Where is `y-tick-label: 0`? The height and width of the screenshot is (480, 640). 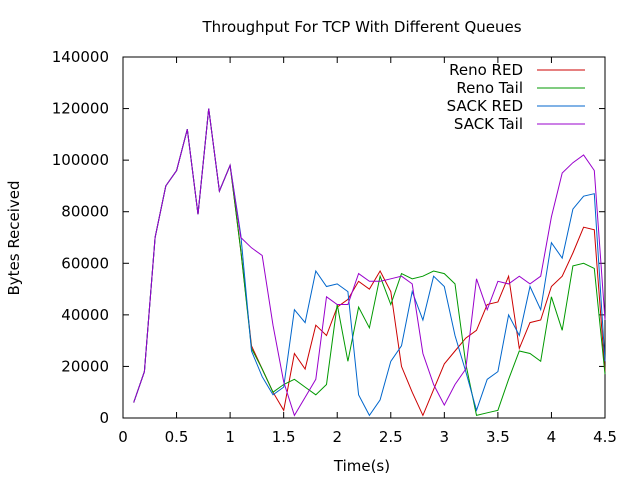 y-tick-label: 0 is located at coordinates (104, 418).